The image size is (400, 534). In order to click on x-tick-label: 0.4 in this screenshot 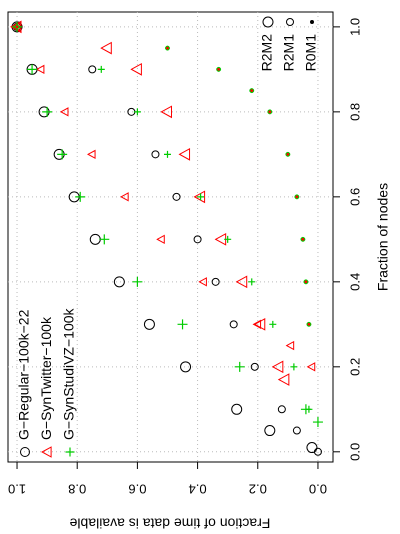, I will do `click(354, 282)`.